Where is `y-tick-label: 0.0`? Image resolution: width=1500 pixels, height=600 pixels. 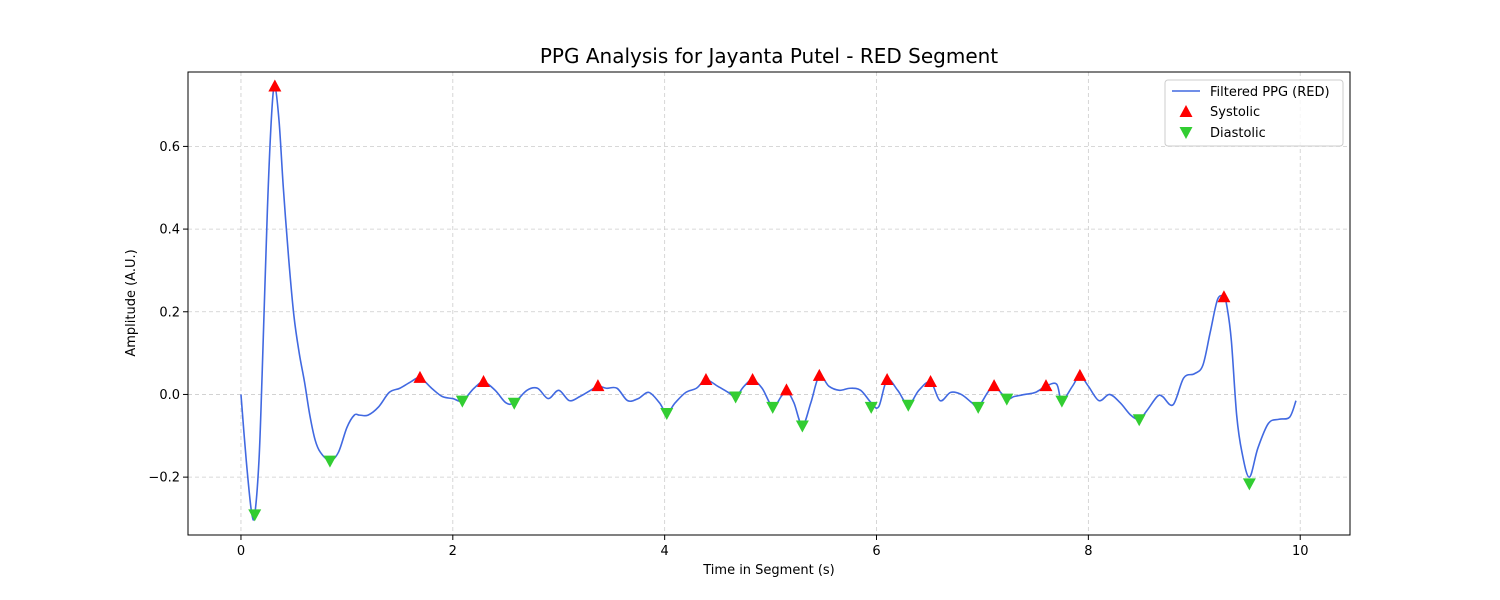
y-tick-label: 0.0 is located at coordinates (169, 395).